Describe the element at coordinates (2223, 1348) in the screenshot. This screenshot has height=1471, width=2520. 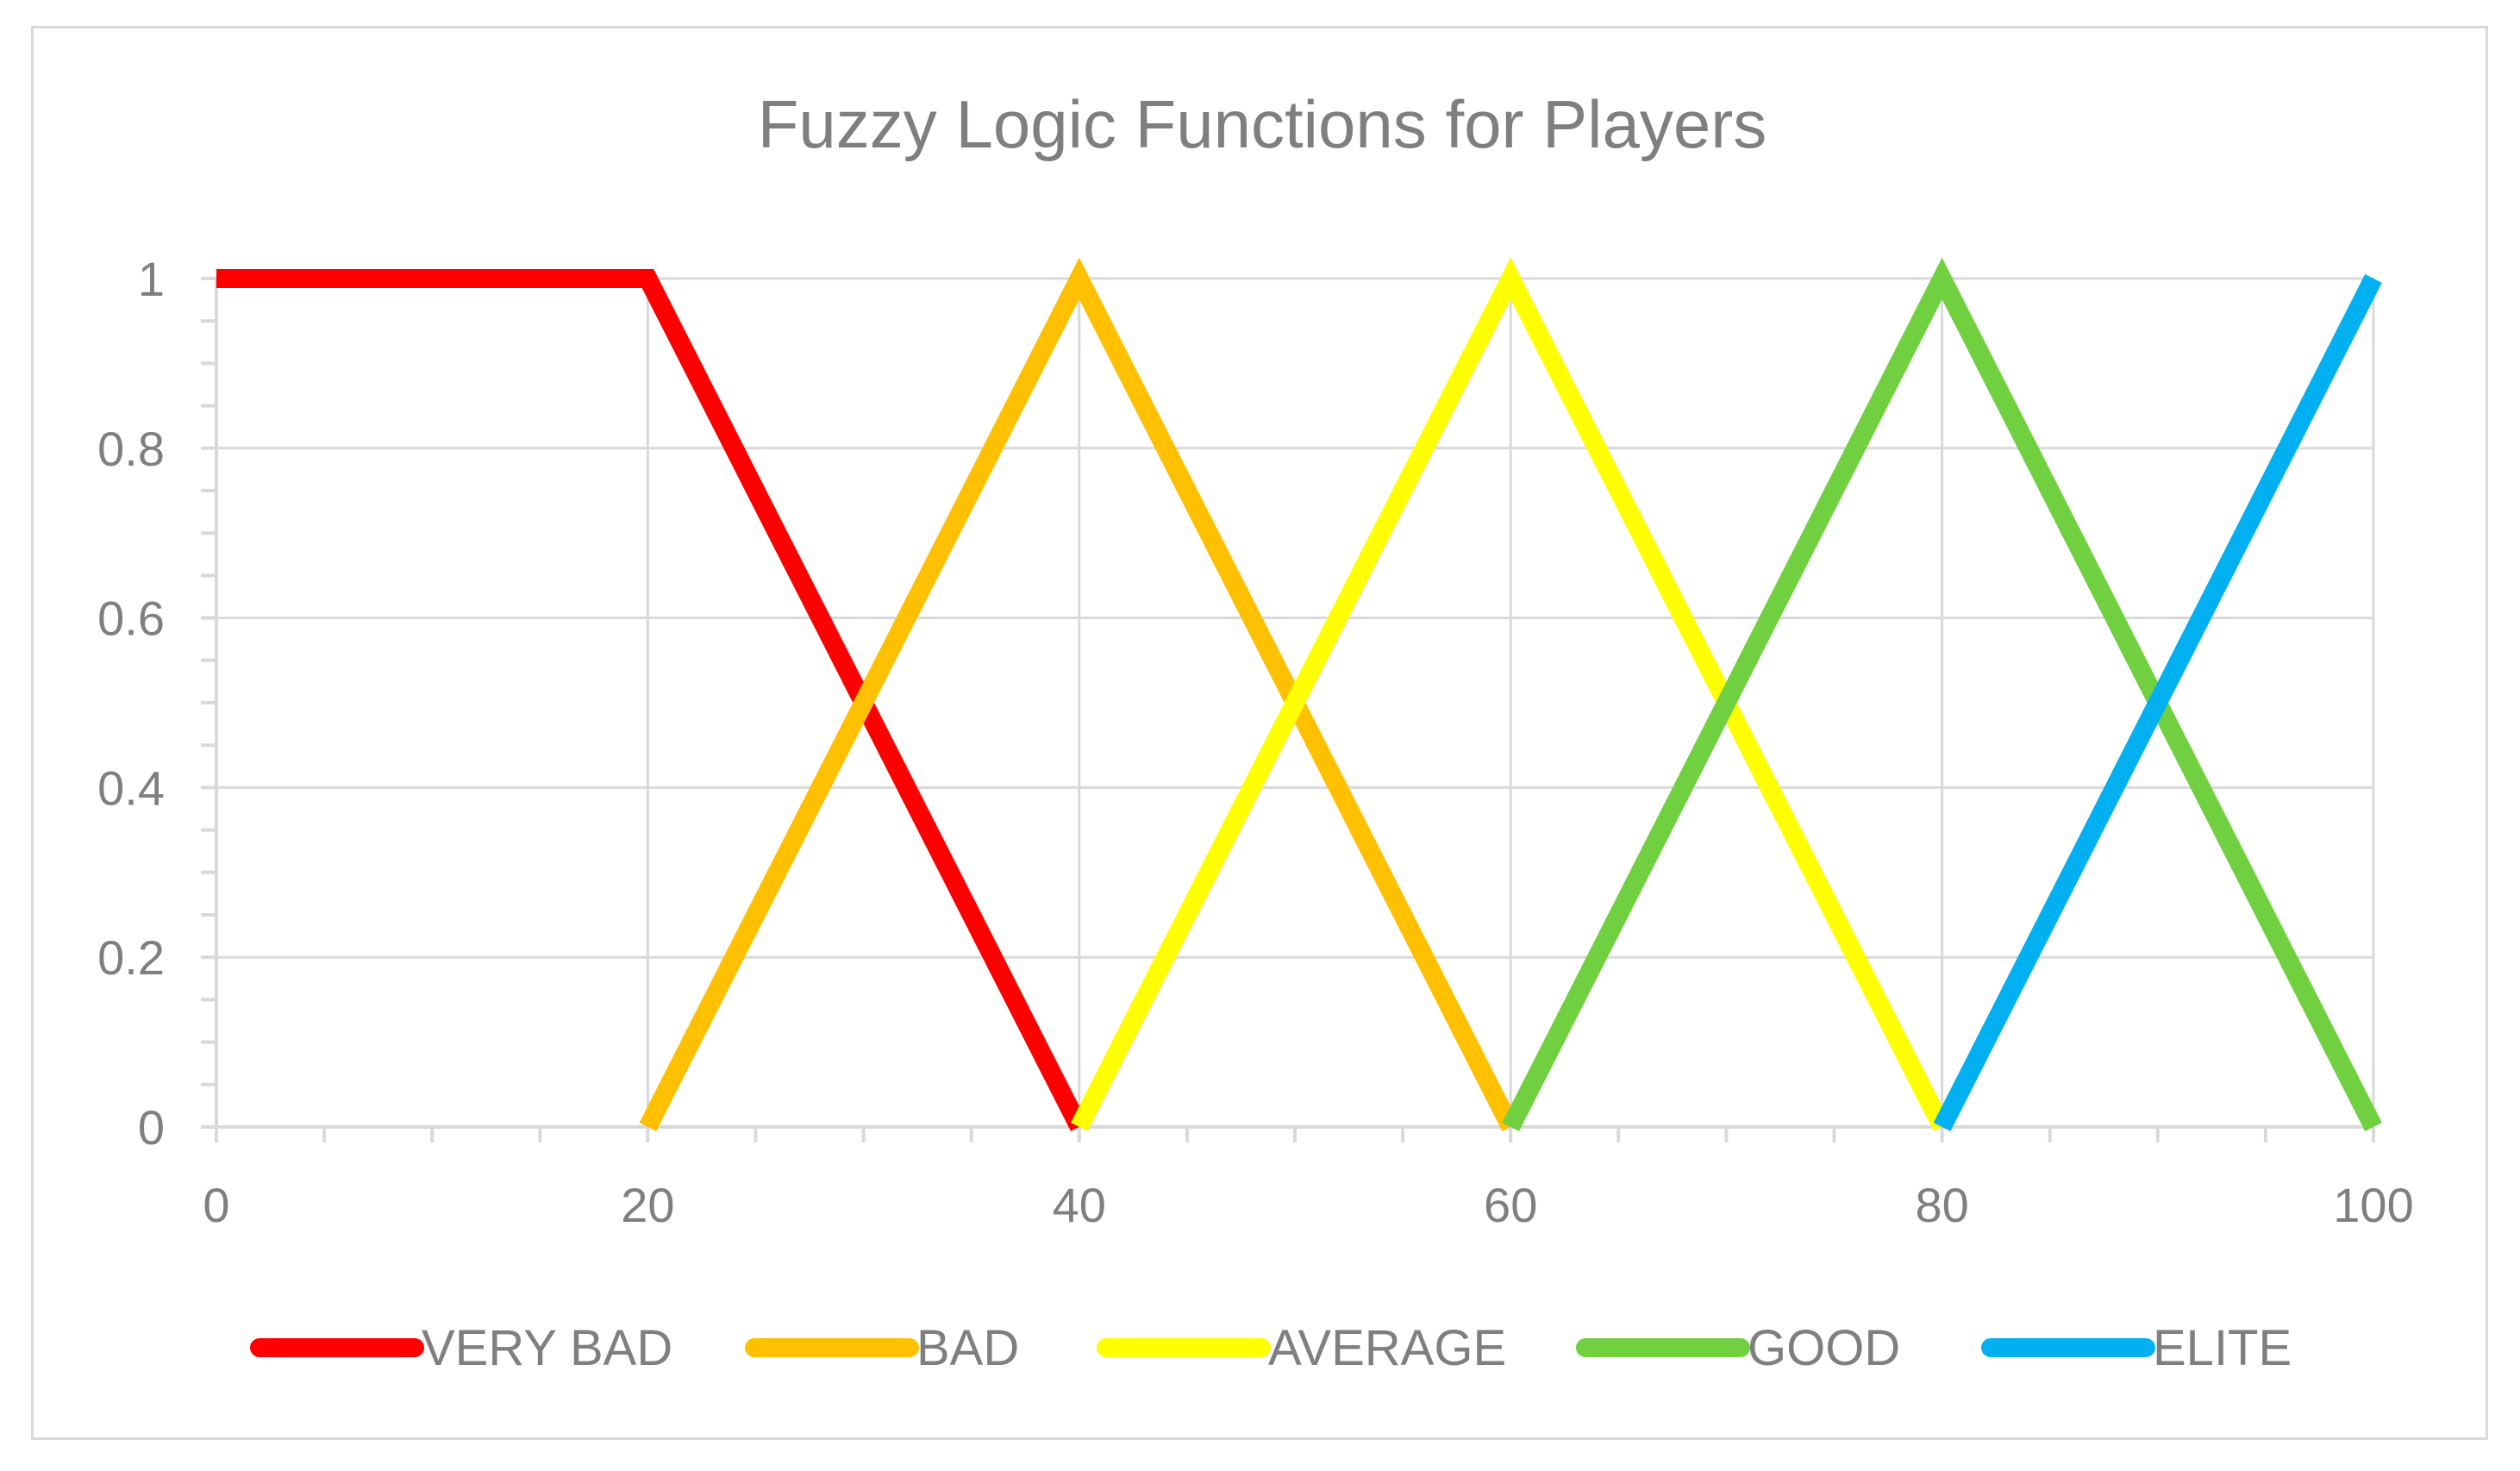
I see `legend-label-elite: ELITE` at that location.